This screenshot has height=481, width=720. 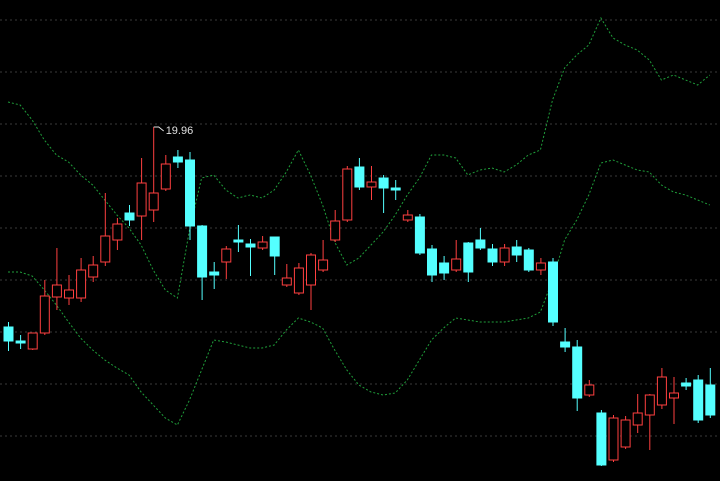 I want to click on high-marker, so click(x=159, y=129).